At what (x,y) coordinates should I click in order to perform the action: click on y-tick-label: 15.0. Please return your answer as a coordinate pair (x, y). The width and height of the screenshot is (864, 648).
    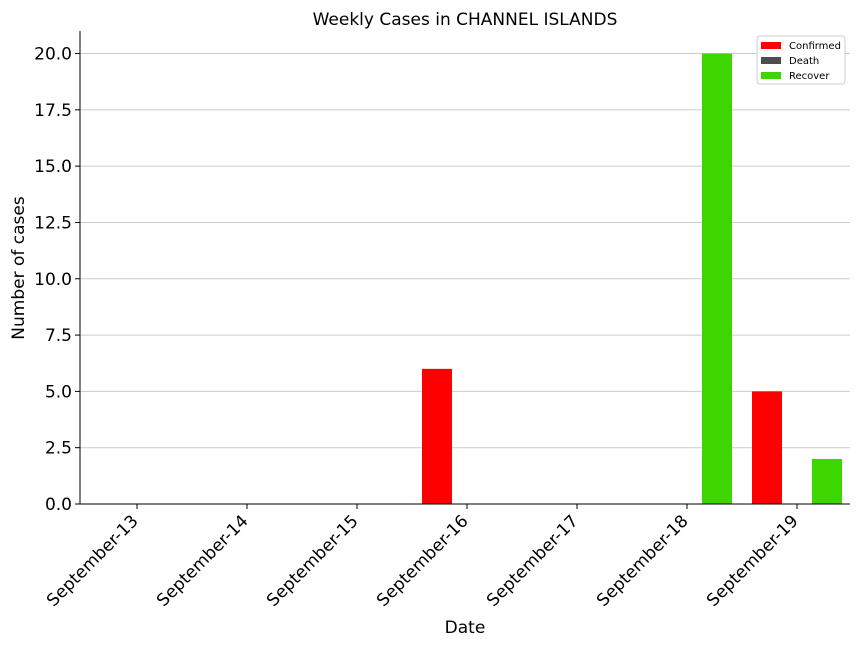
    Looking at the image, I should click on (53, 167).